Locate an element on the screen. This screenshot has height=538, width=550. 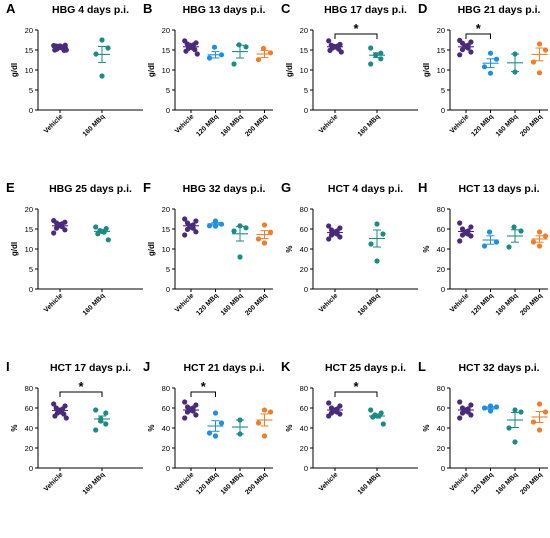
y-axis-label: % is located at coordinates (289, 248).